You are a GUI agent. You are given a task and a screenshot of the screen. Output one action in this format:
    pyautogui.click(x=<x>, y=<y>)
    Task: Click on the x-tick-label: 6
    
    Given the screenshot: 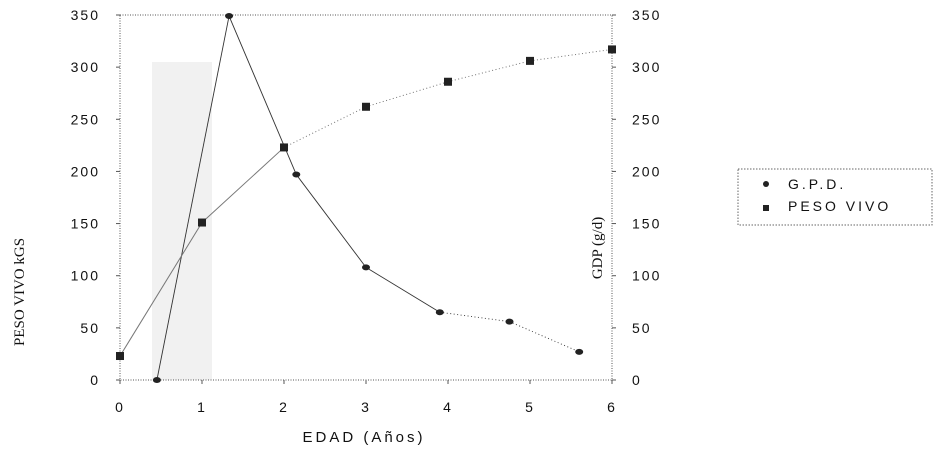 What is the action you would take?
    pyautogui.click(x=612, y=407)
    